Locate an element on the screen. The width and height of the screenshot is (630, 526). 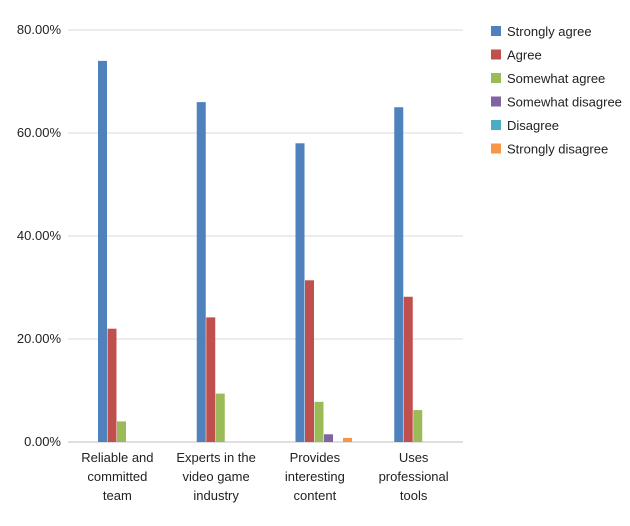
y-tick-label: 0.00% is located at coordinates (42, 441).